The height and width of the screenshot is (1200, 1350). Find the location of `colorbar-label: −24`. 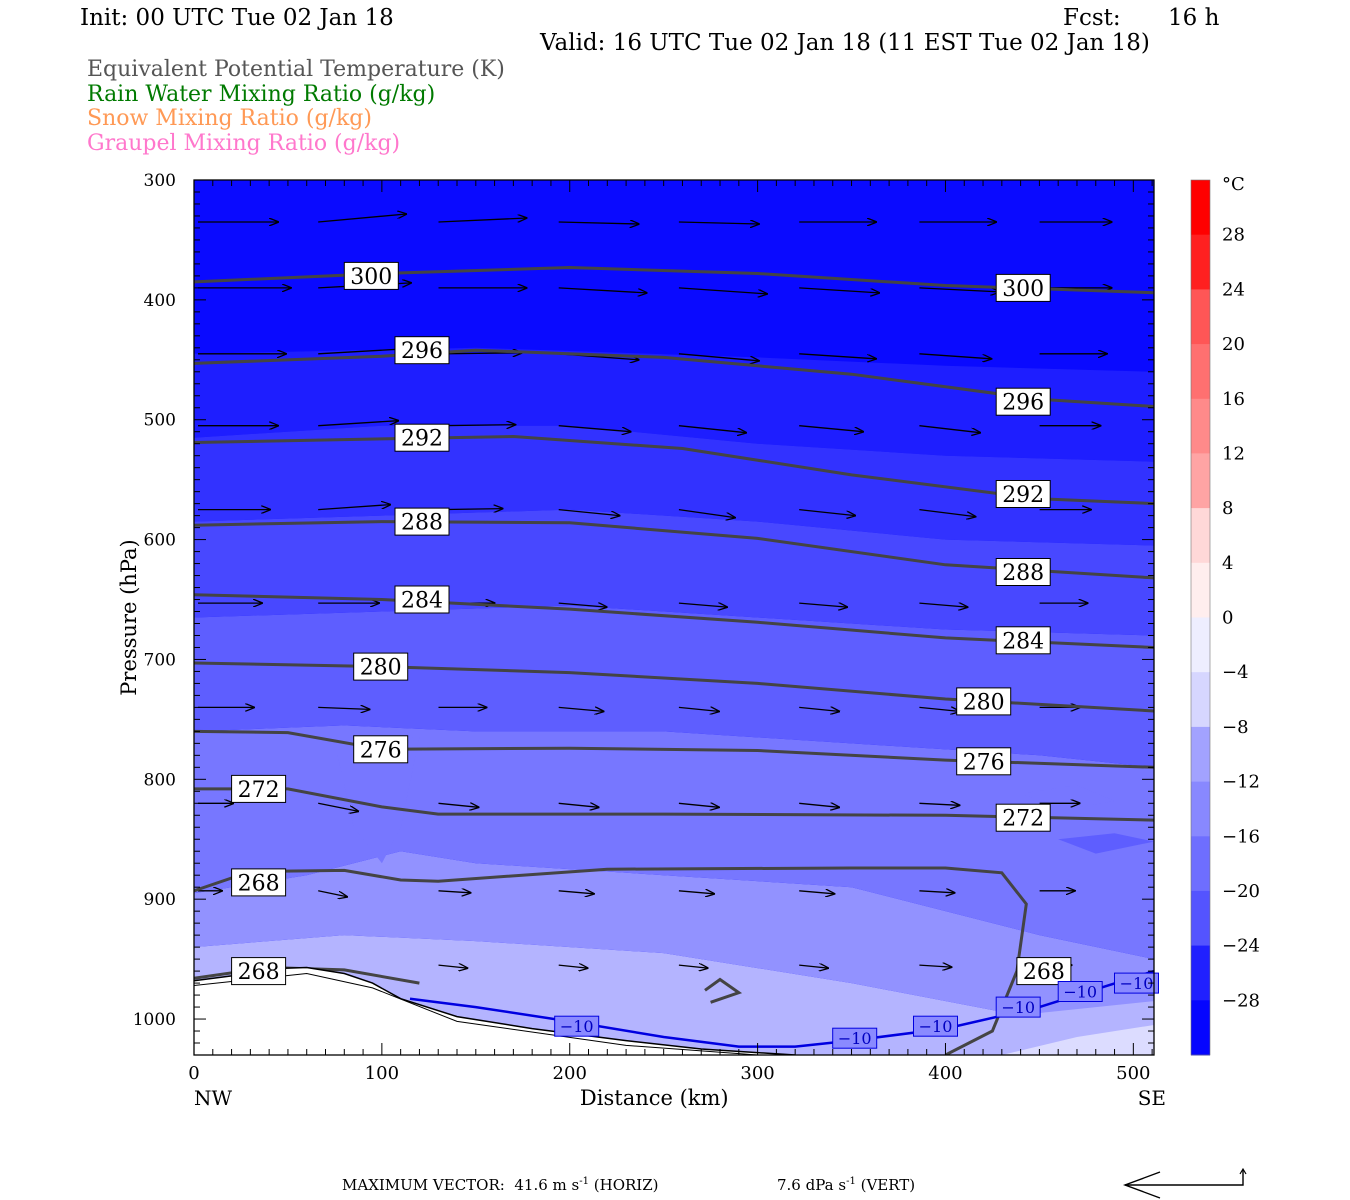

colorbar-label: −24 is located at coordinates (1241, 946).